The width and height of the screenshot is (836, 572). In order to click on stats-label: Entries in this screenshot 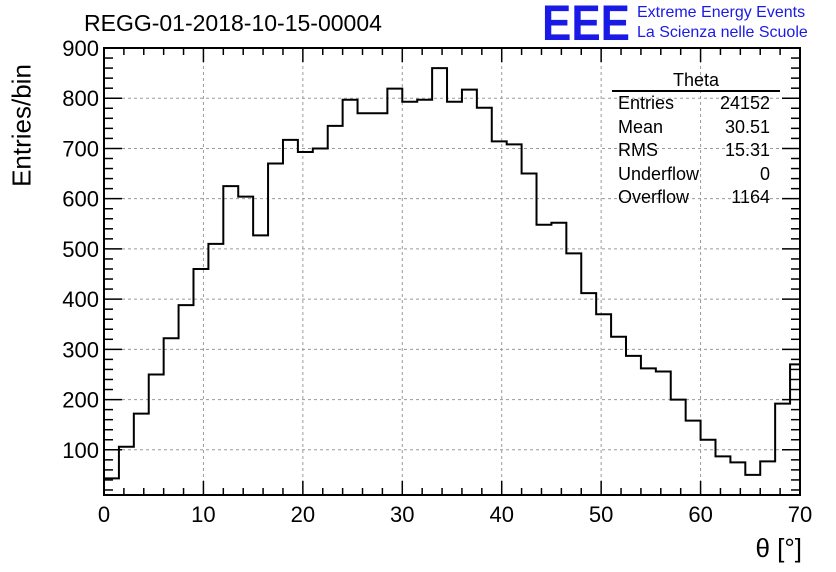, I will do `click(646, 103)`.